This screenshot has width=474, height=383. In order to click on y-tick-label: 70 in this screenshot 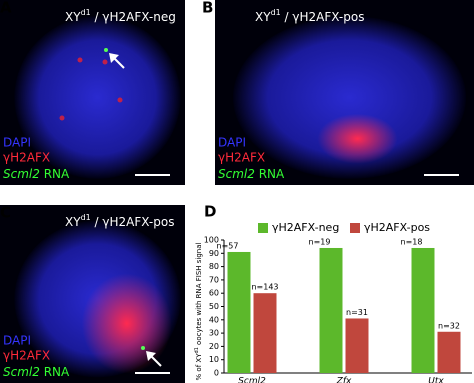, I will do `click(214, 279)`.